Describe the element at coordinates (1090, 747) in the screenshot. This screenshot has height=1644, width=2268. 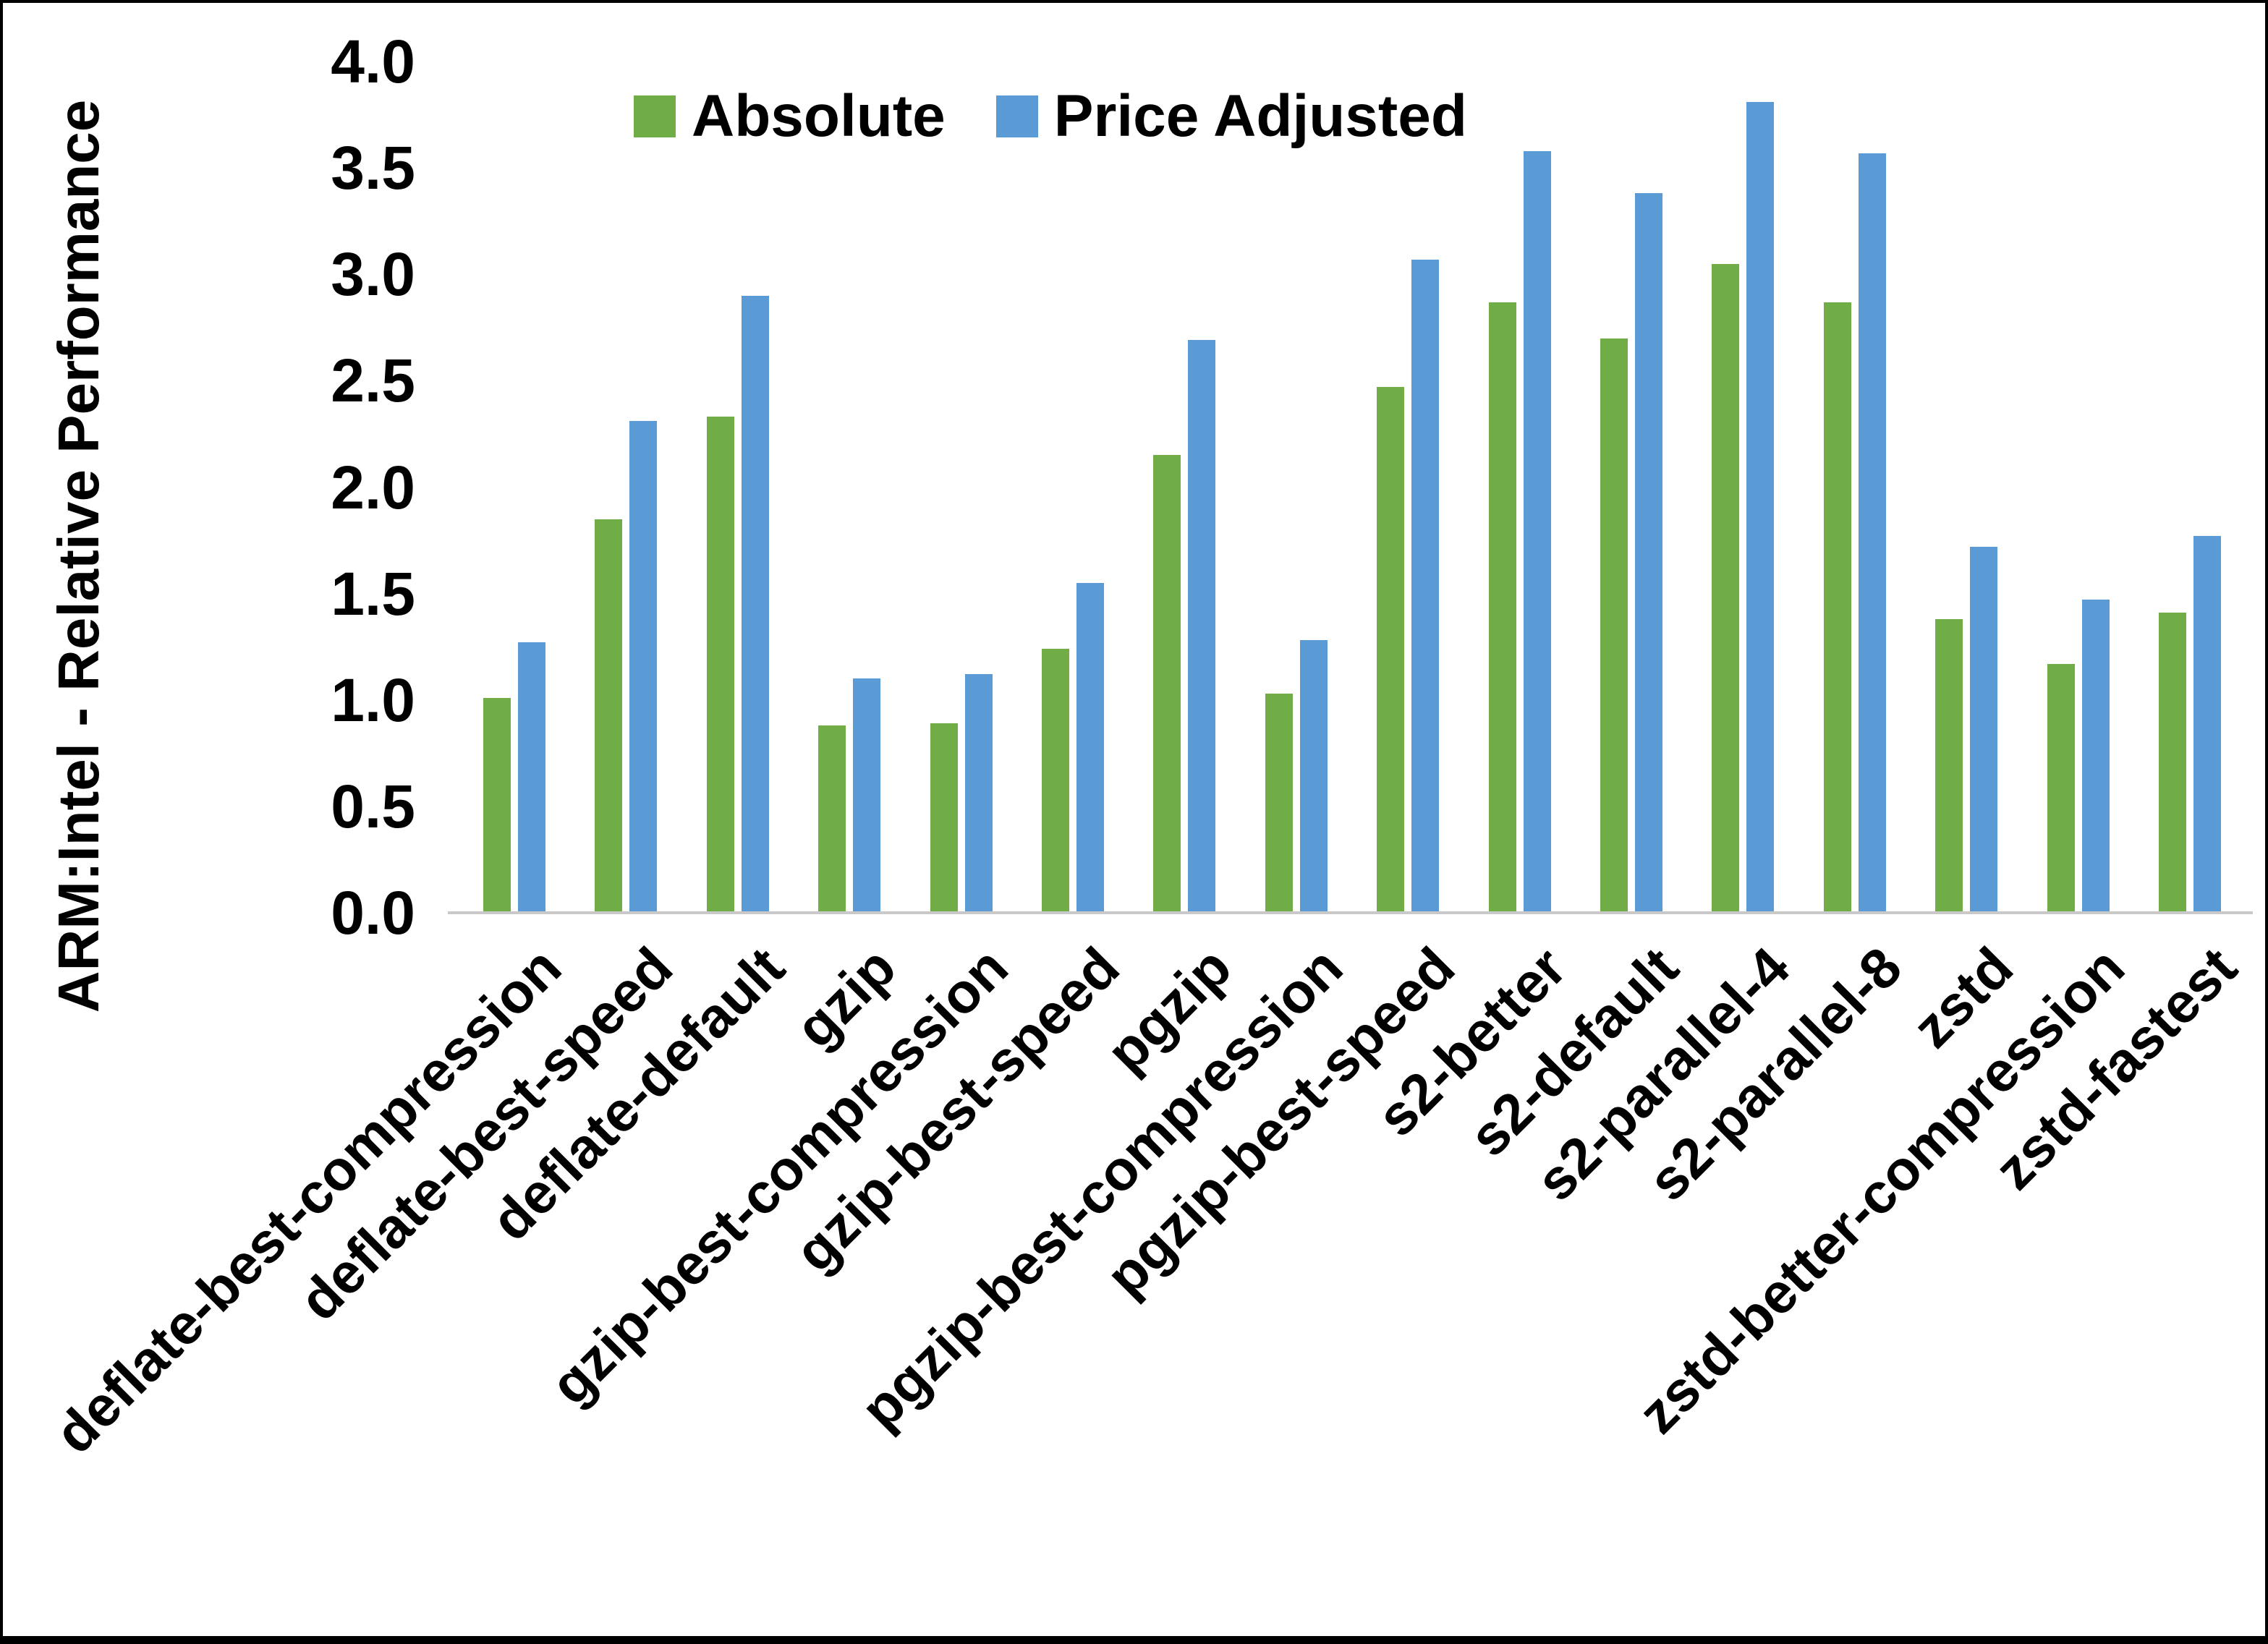
I see `bar-price-adjusted-gzip-best-speed` at that location.